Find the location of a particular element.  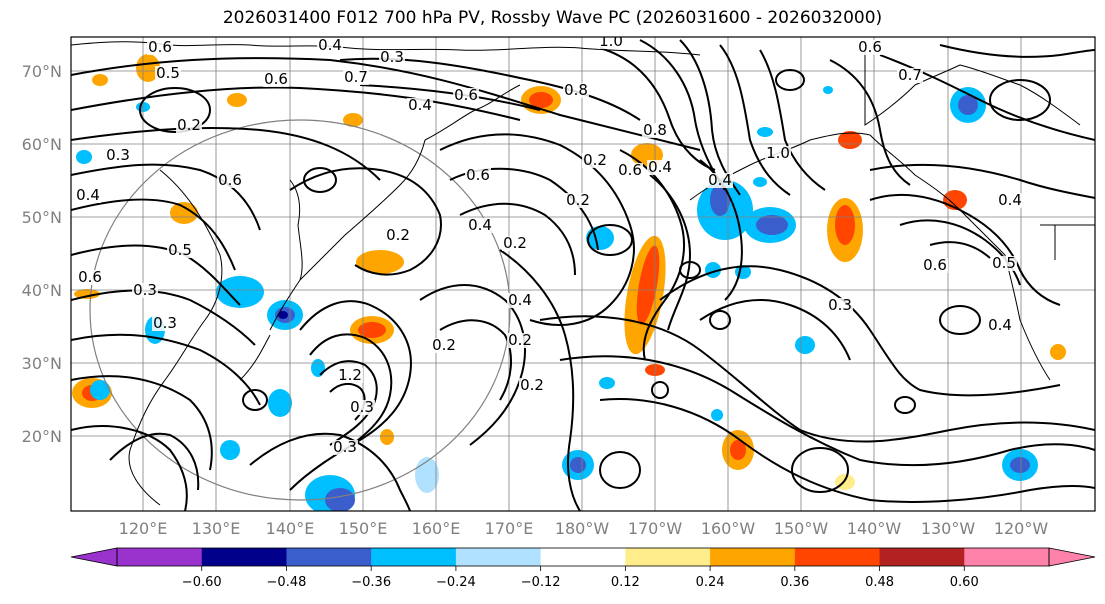

latitude-label: 60°N is located at coordinates (42, 144).